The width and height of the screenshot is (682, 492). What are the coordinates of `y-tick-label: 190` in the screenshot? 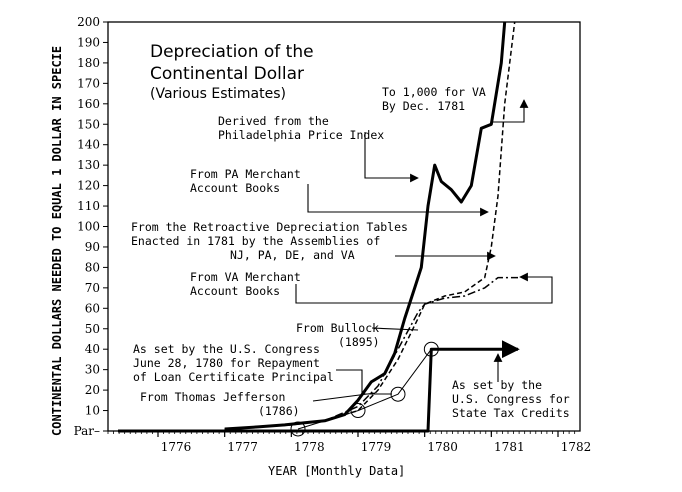 It's located at (88, 42).